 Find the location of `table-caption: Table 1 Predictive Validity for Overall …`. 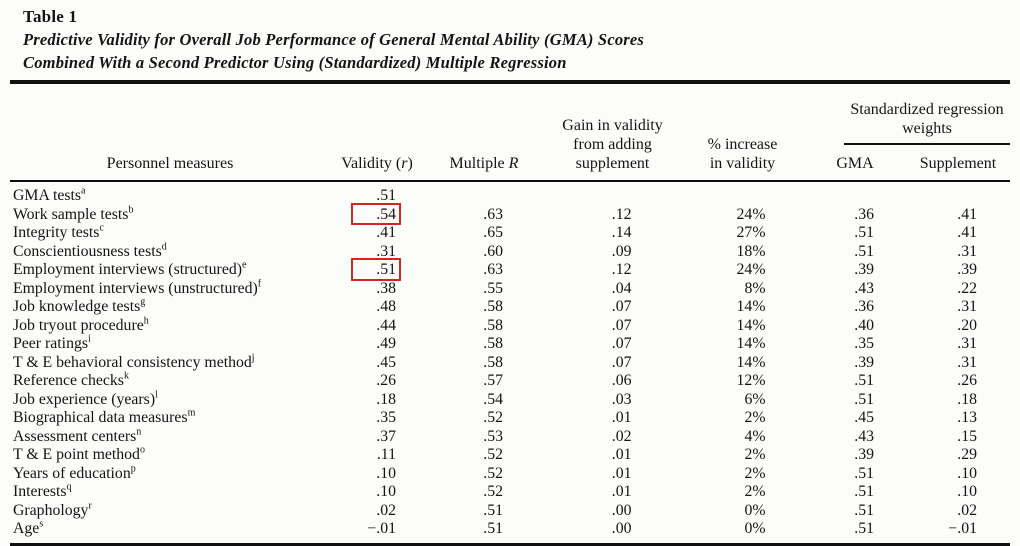

table-caption: Table 1 Predictive Validity for Overall … is located at coordinates (510, 40).